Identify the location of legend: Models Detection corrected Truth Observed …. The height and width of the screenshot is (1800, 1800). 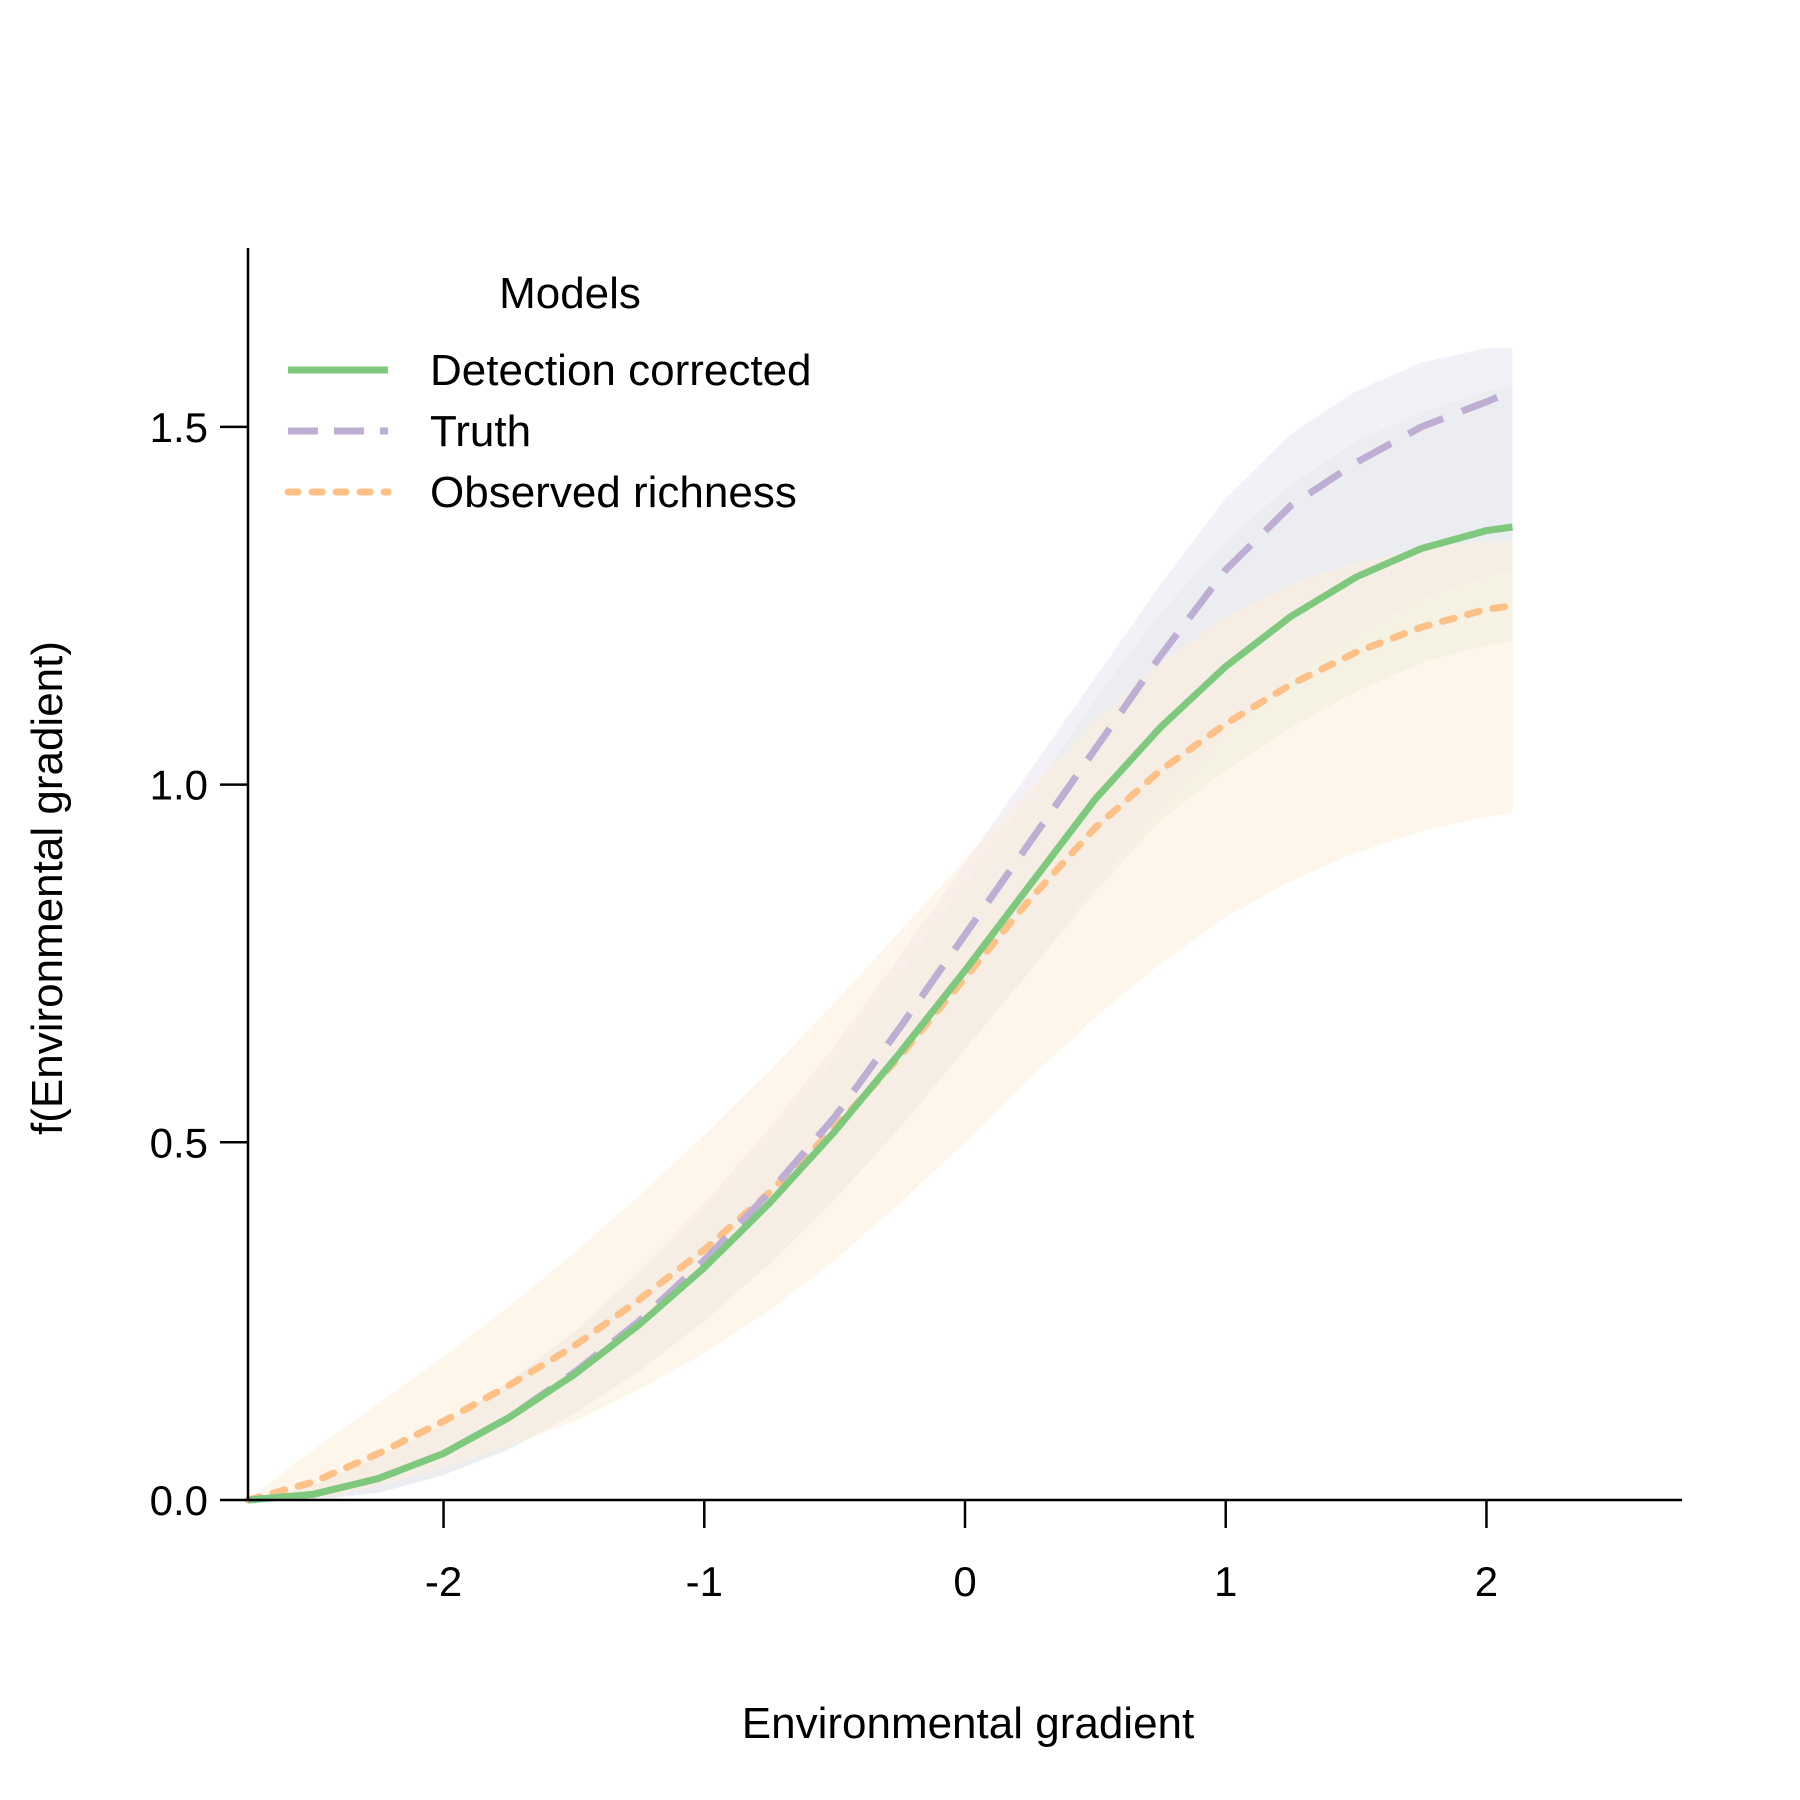
(548, 393).